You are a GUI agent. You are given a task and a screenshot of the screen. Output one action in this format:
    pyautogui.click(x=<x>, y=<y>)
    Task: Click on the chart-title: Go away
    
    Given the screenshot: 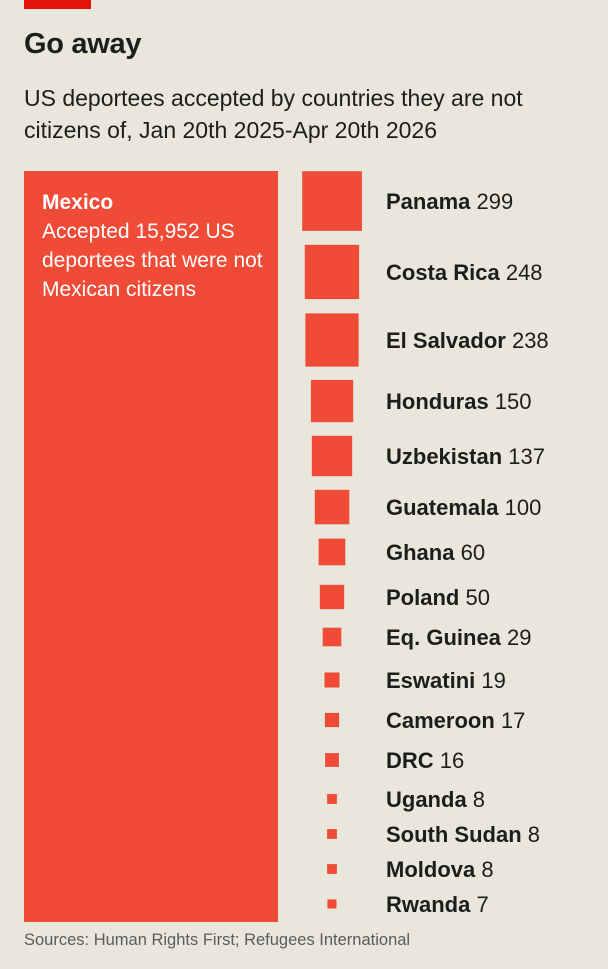 What is the action you would take?
    pyautogui.click(x=83, y=44)
    